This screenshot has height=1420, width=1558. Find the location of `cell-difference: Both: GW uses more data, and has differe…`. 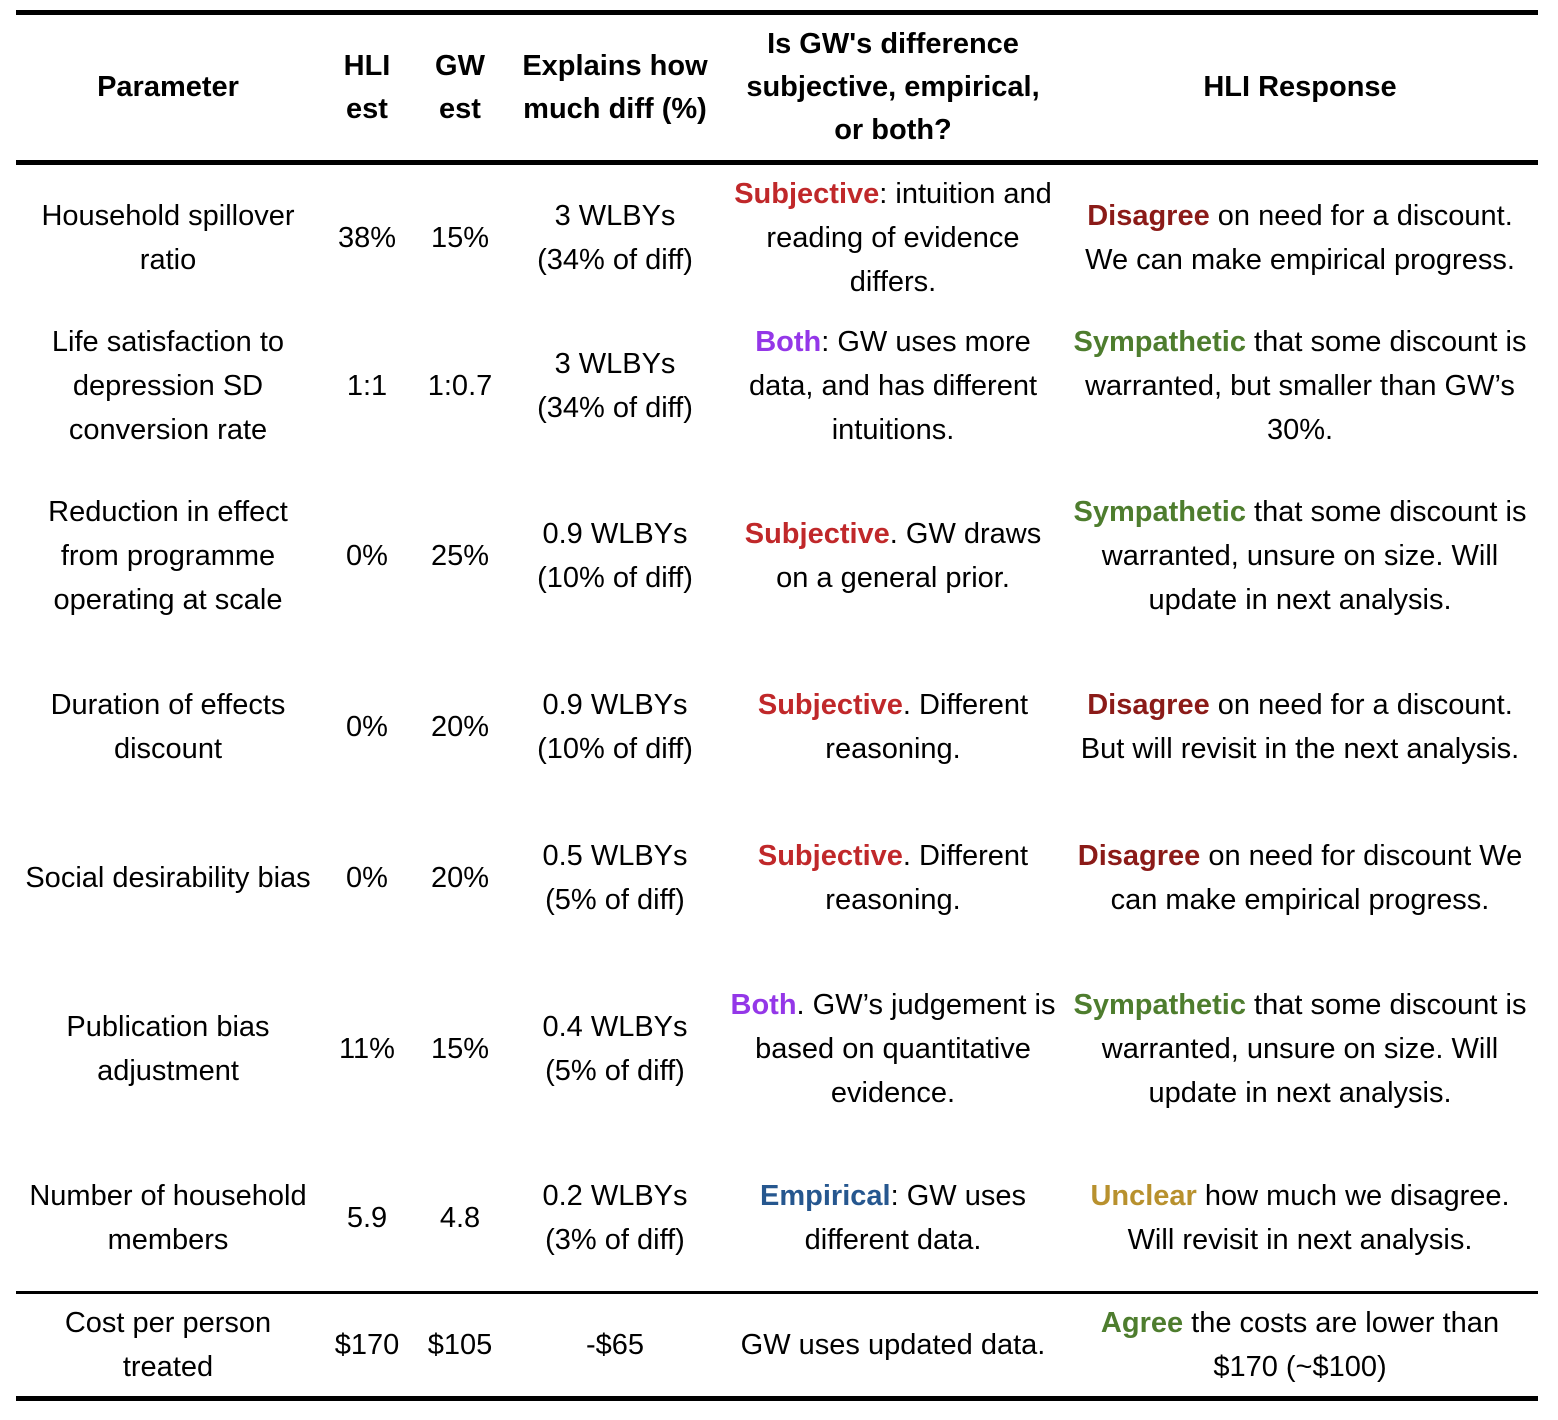

cell-difference: Both: GW uses more data, and has differe… is located at coordinates (893, 386).